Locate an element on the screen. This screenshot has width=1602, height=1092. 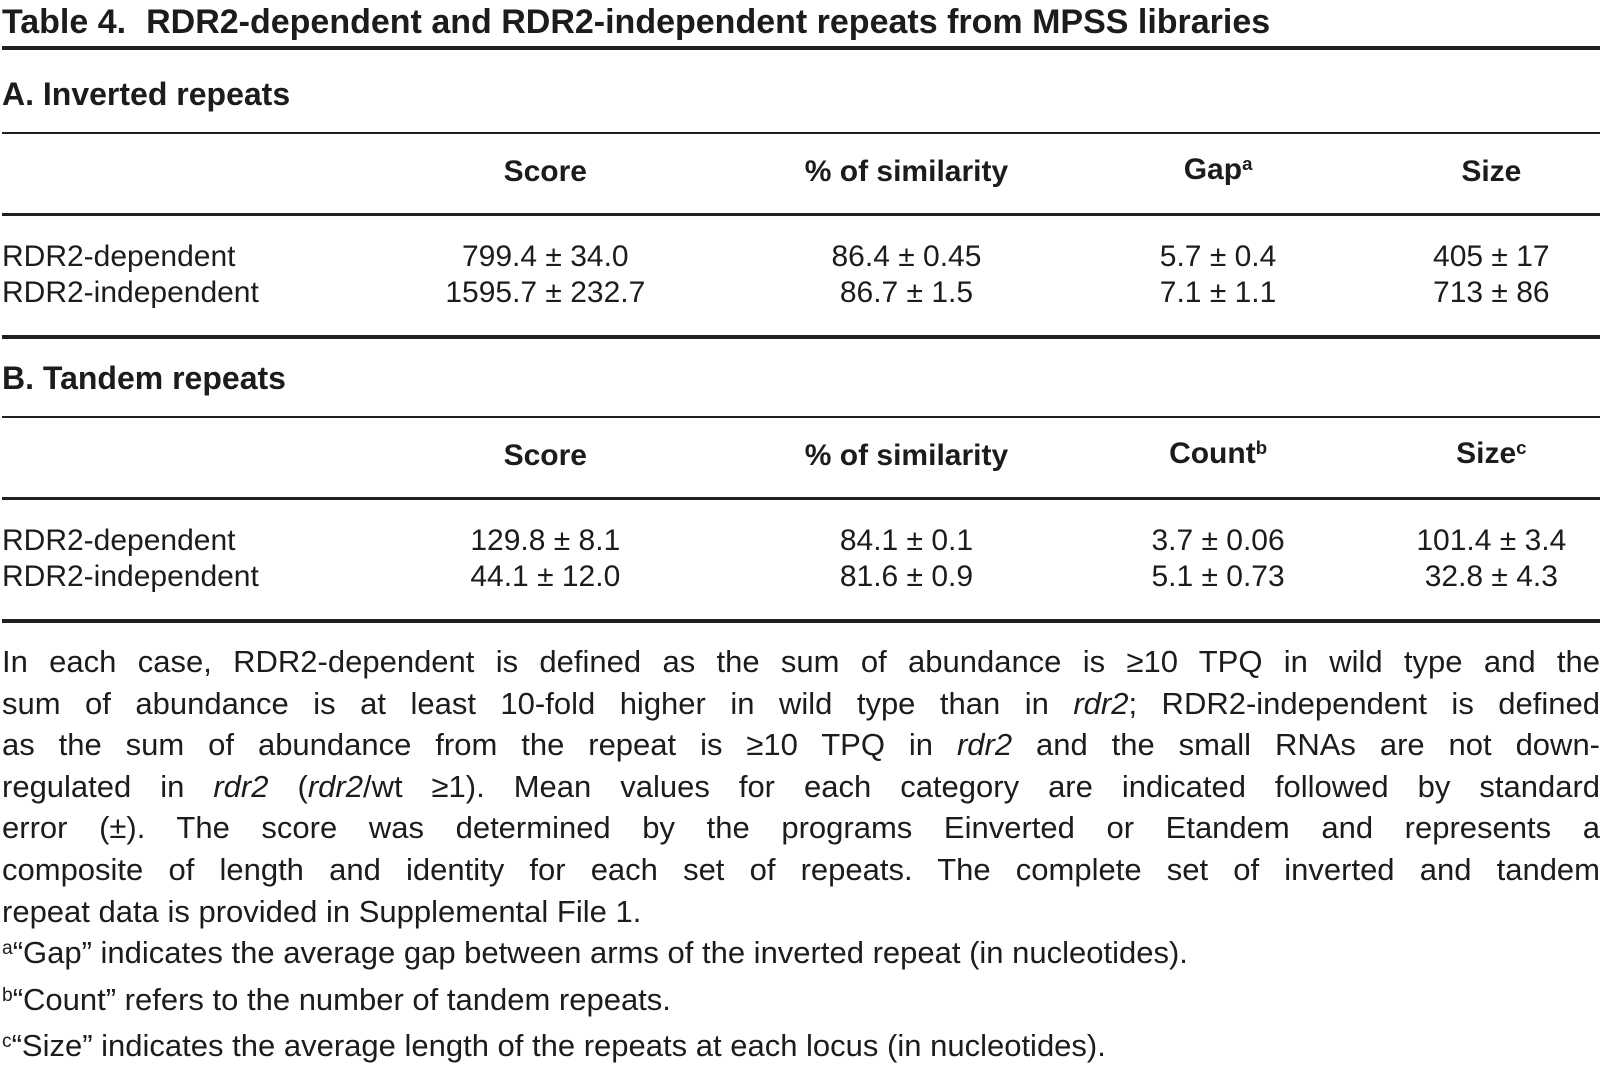
cell-size: 405 ± 17 is located at coordinates (1491, 256).